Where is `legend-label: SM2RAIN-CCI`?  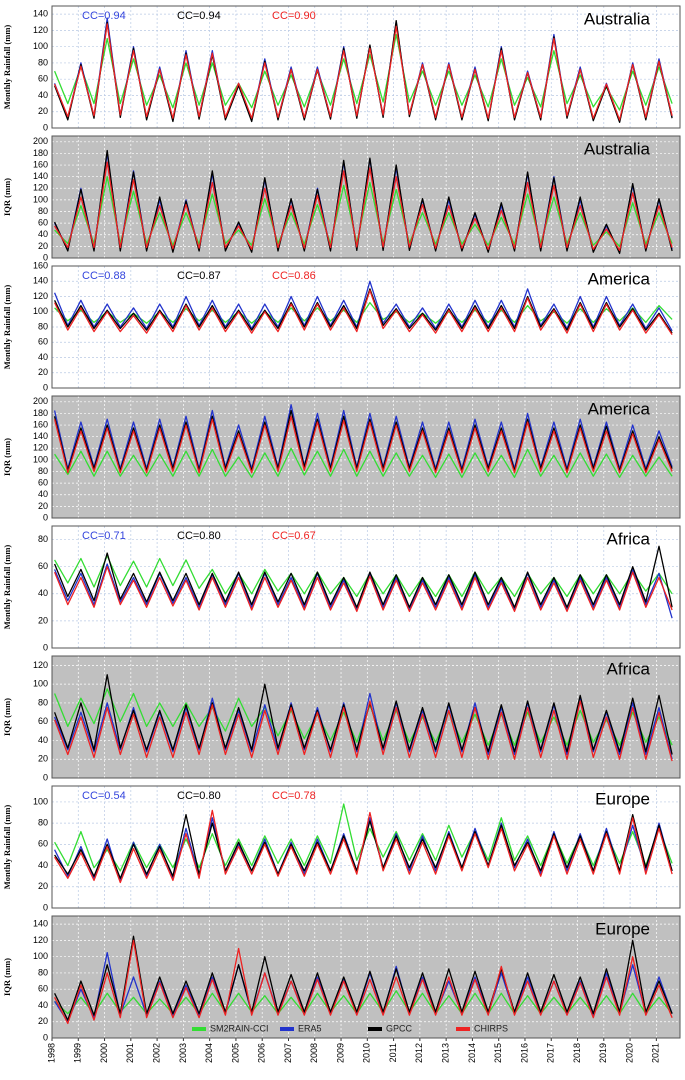
legend-label: SM2RAIN-CCI is located at coordinates (239, 1028).